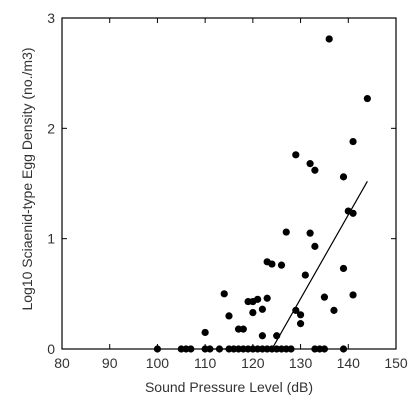 This screenshot has height=400, width=408. I want to click on x-tick-label: 100, so click(158, 363).